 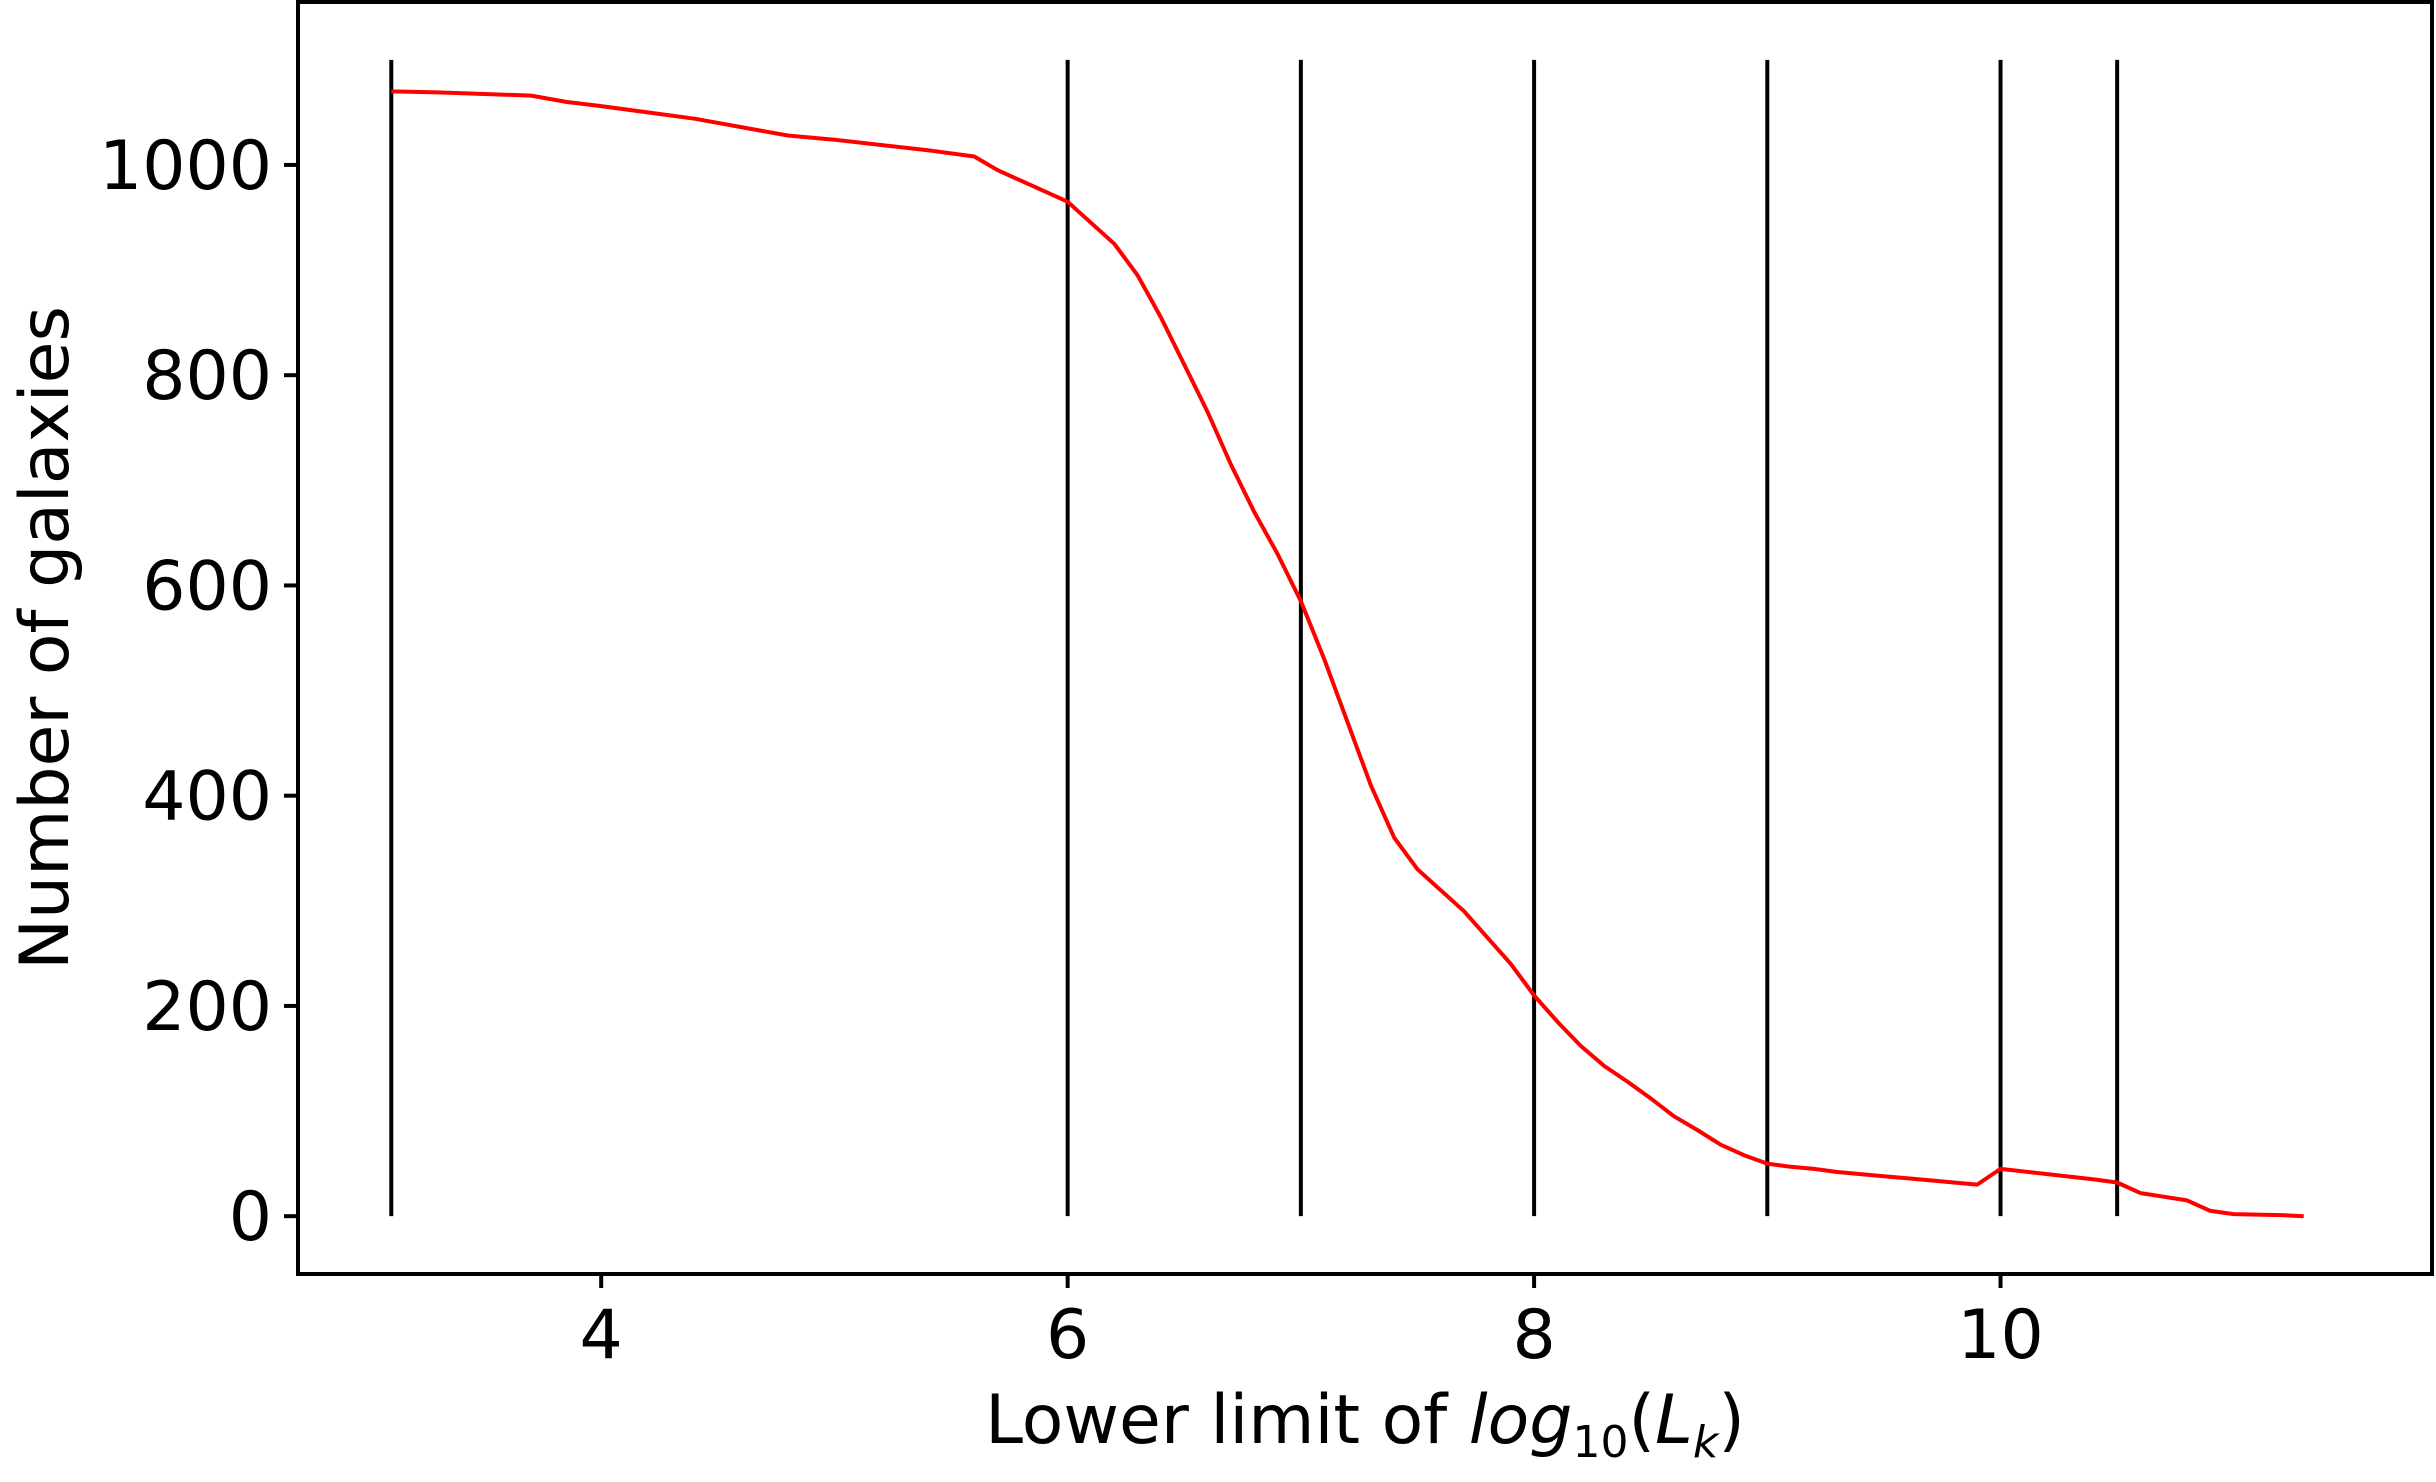 What do you see at coordinates (207, 376) in the screenshot?
I see `y-tick-label-4: 800` at bounding box center [207, 376].